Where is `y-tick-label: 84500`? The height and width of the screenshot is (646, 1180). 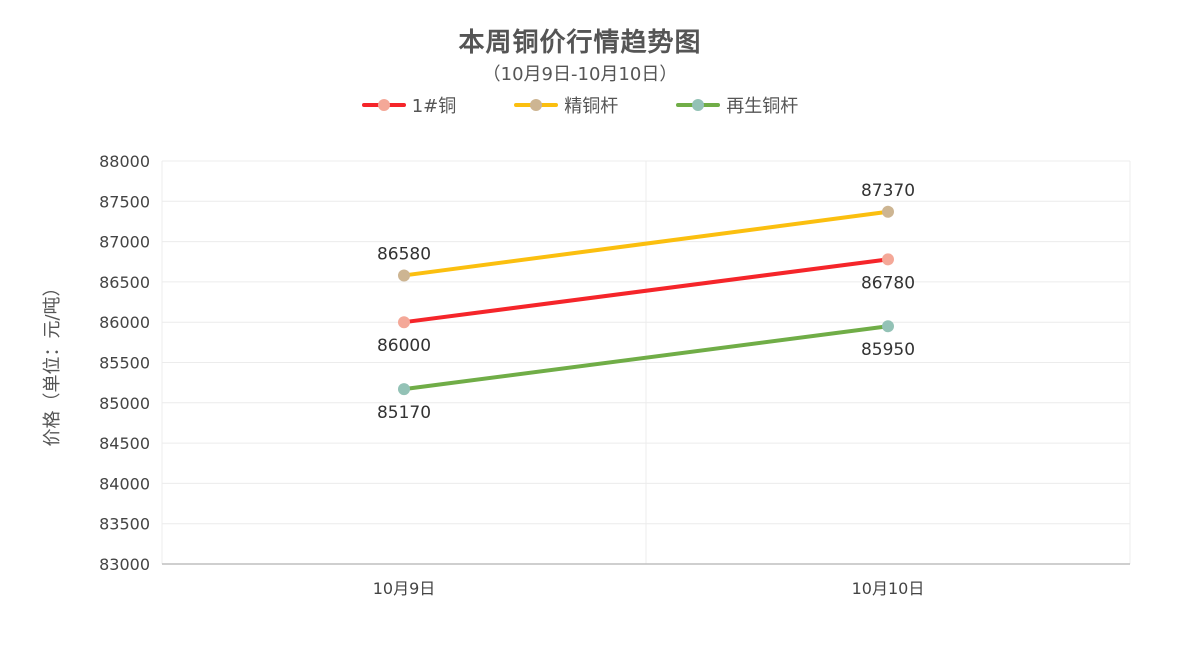 y-tick-label: 84500 is located at coordinates (124, 443).